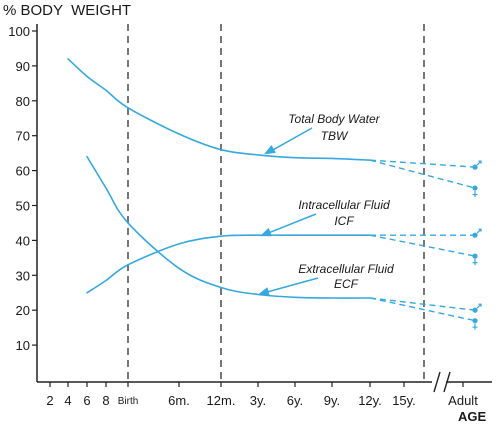 The height and width of the screenshot is (425, 500). What do you see at coordinates (23, 136) in the screenshot?
I see `y-tick-label: 70` at bounding box center [23, 136].